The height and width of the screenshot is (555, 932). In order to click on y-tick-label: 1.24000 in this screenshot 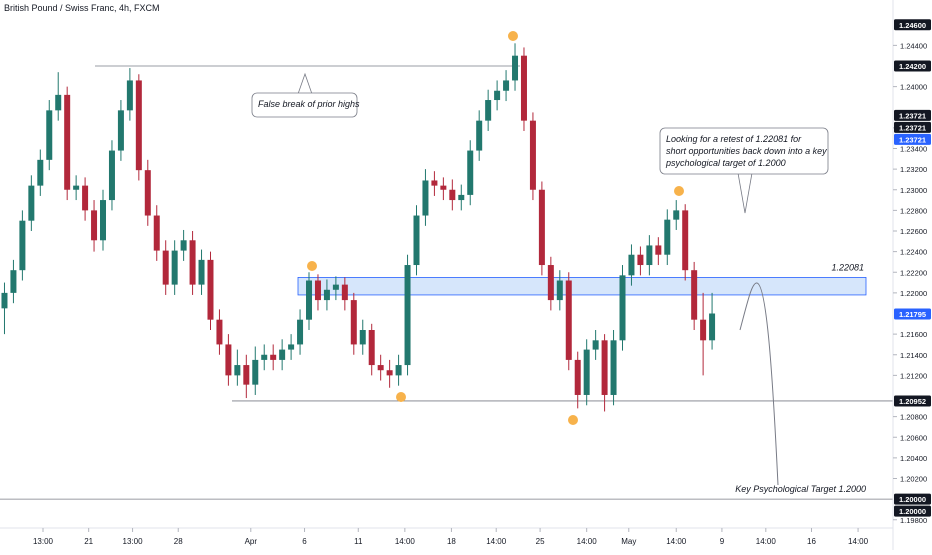, I will do `click(913, 87)`.